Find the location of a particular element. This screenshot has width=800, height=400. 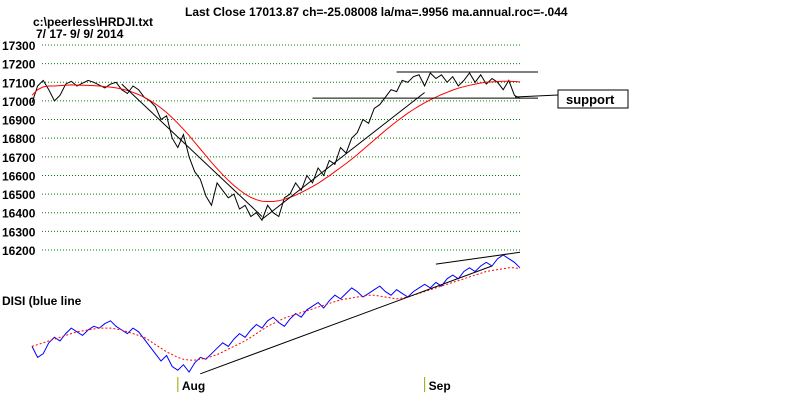

support-box is located at coordinates (593, 99).